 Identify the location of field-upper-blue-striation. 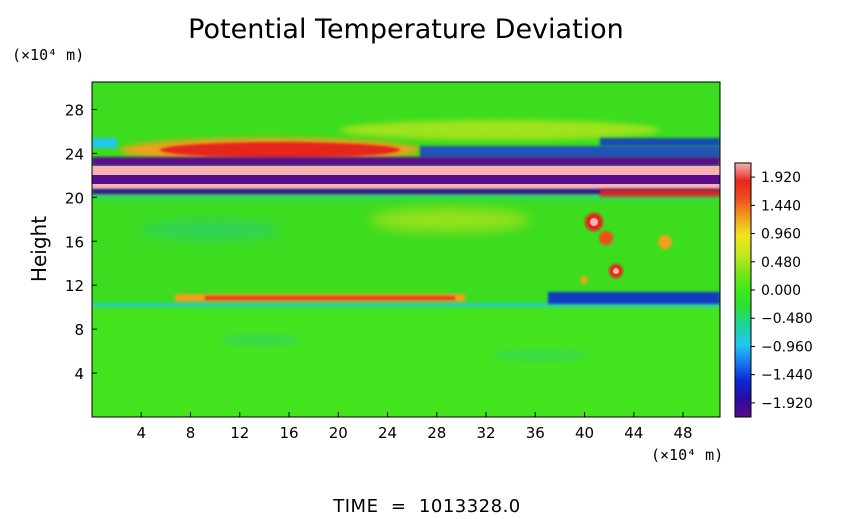
(570, 152).